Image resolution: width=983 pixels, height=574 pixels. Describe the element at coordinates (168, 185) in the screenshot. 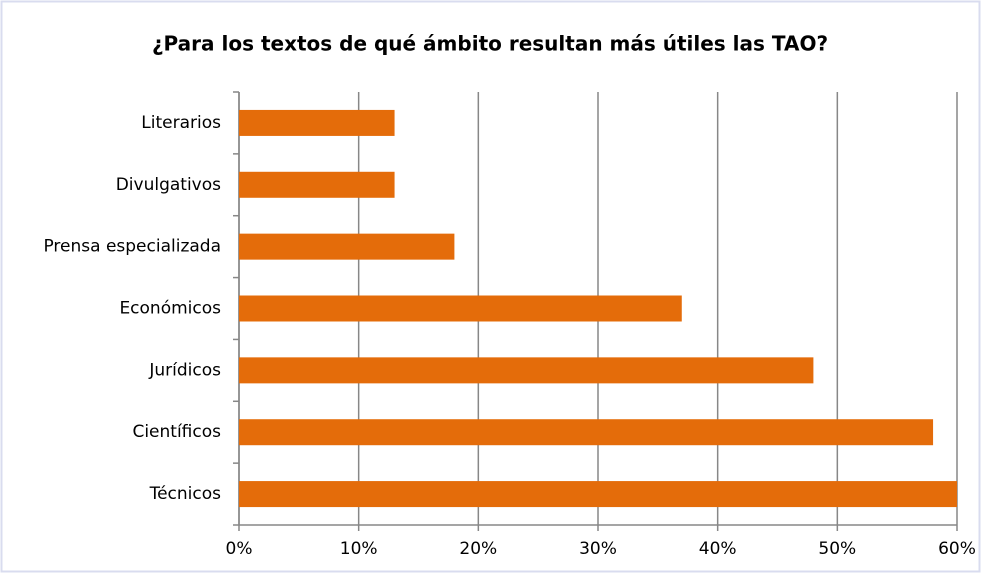

I see `y-tick-label: Divulgativos` at that location.